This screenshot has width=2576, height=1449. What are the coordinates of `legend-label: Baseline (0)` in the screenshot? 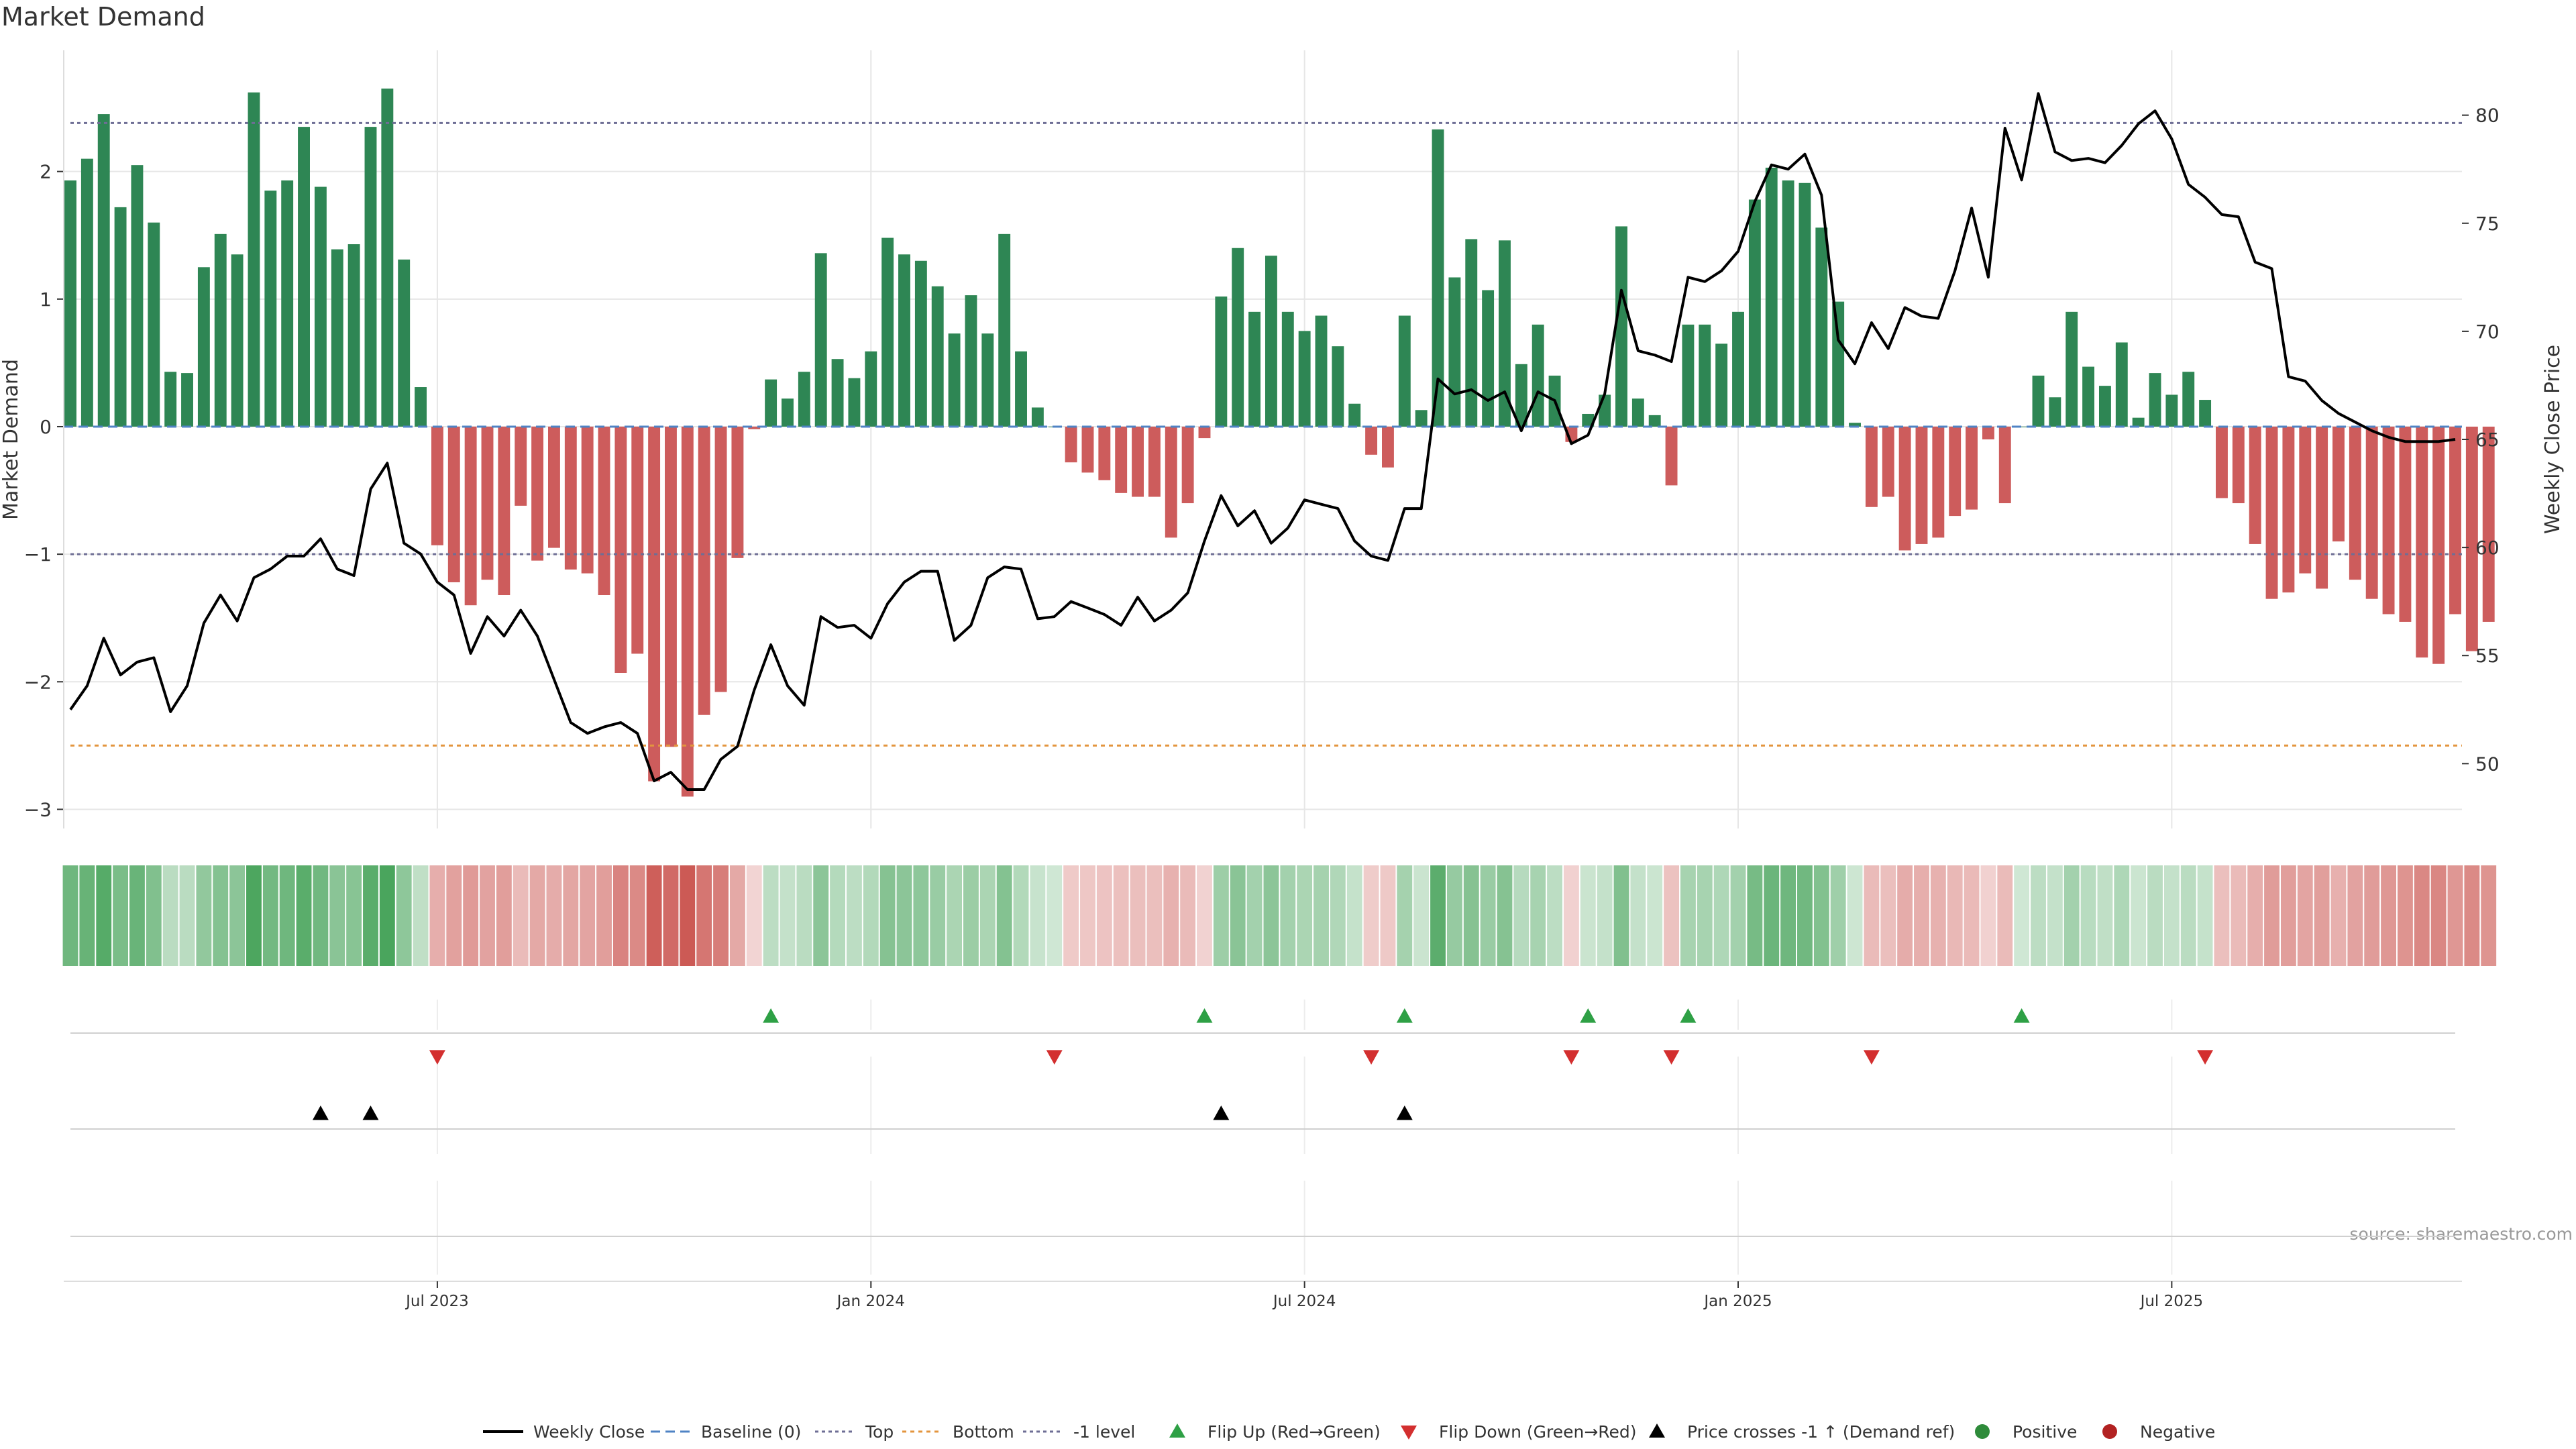 It's located at (751, 1432).